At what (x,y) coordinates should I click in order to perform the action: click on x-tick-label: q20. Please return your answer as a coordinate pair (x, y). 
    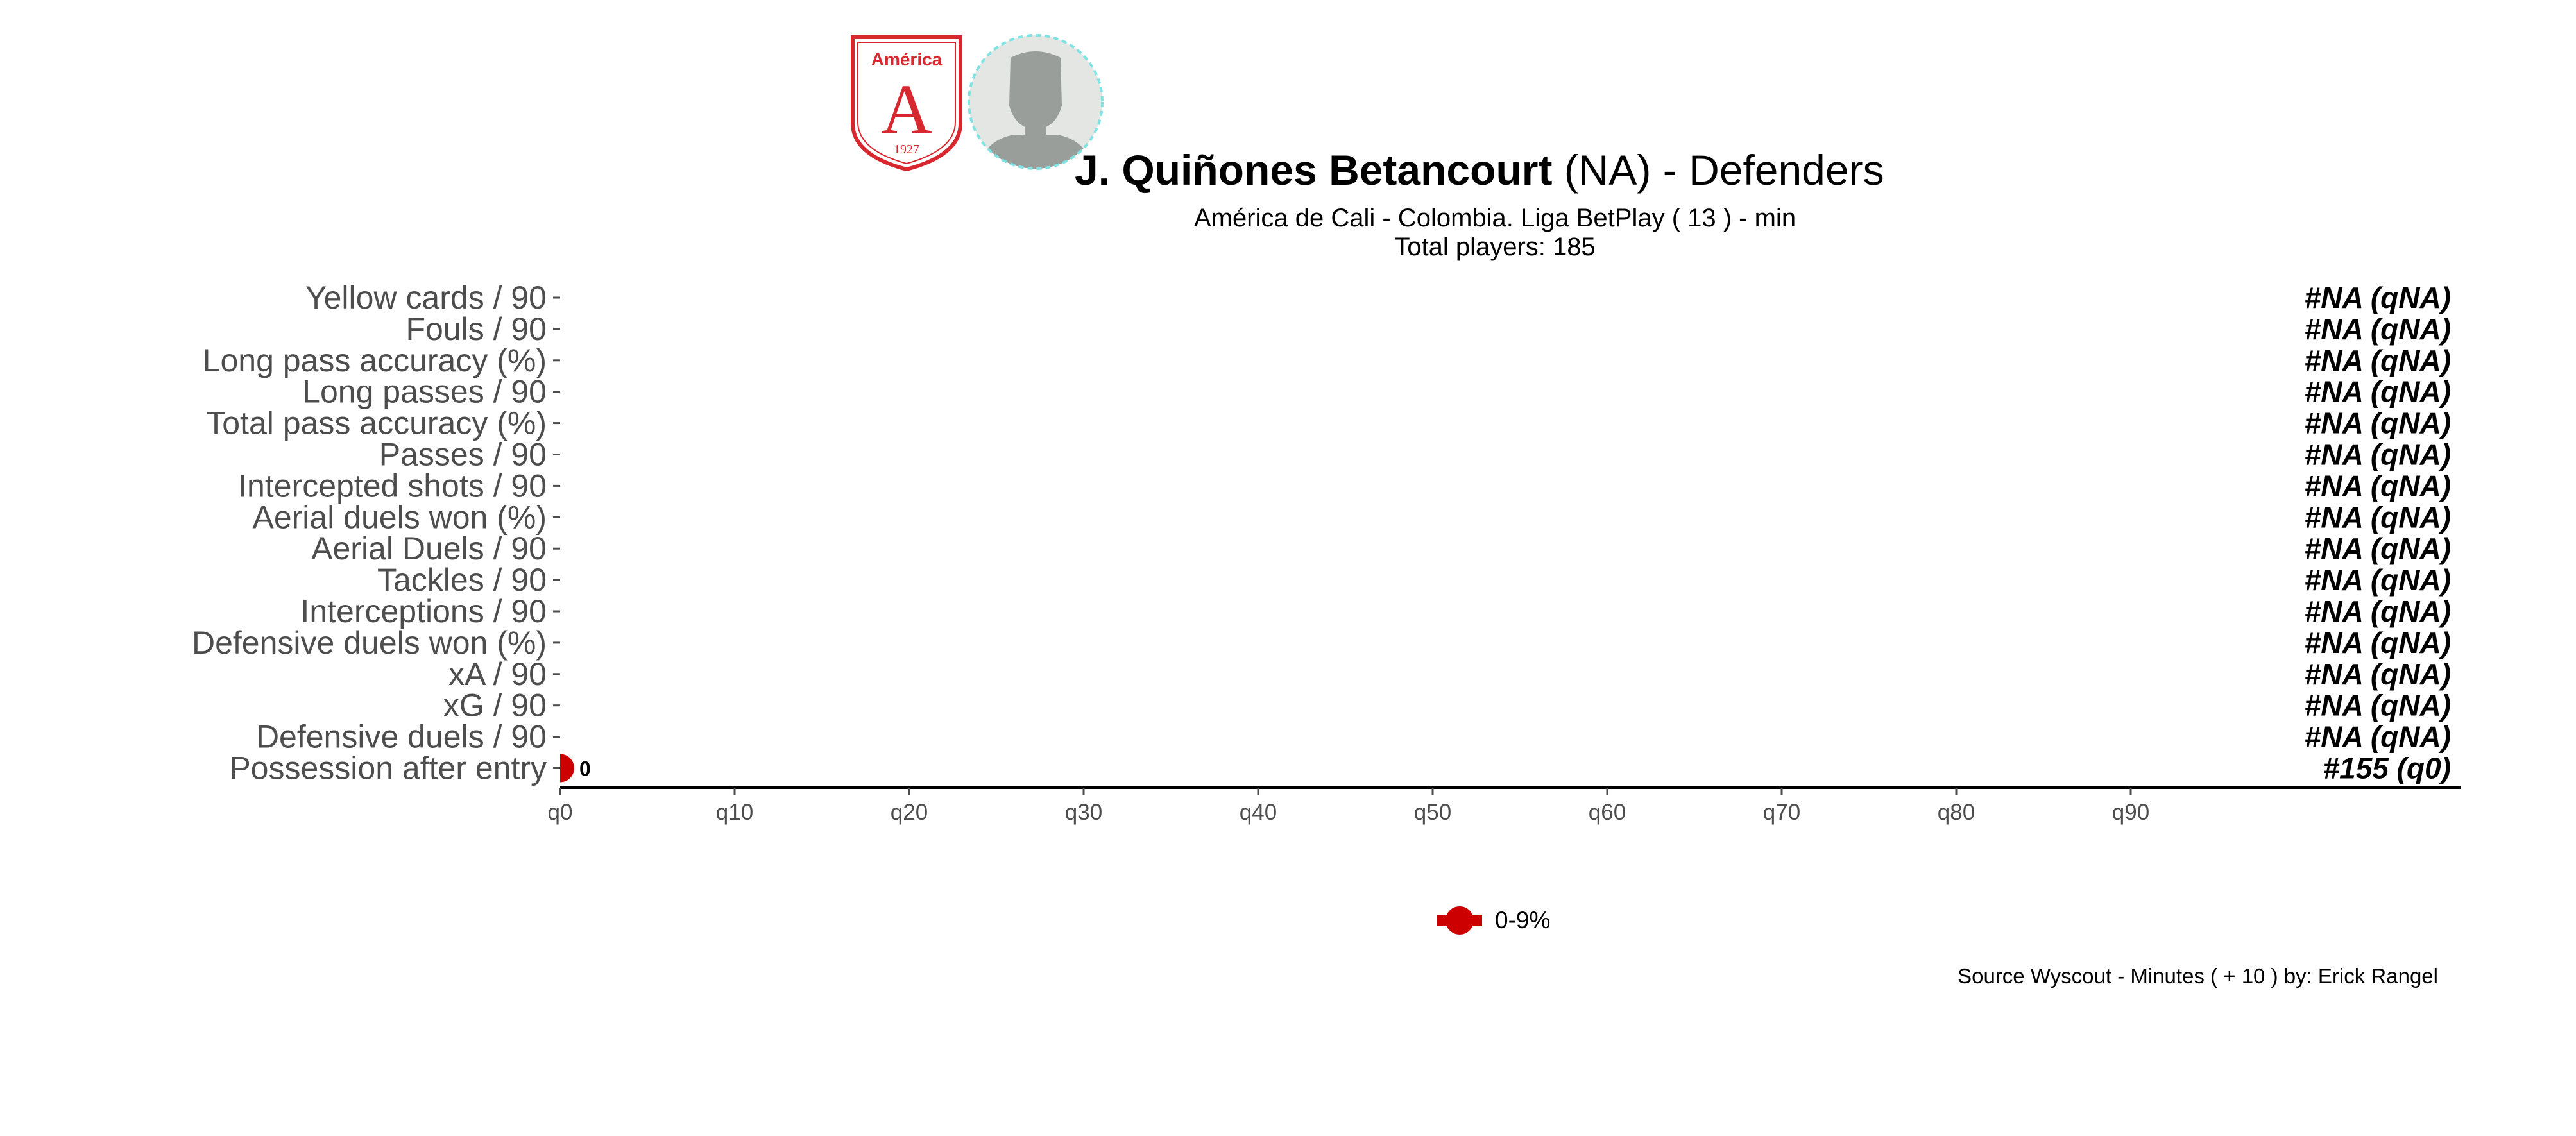
    Looking at the image, I should click on (910, 812).